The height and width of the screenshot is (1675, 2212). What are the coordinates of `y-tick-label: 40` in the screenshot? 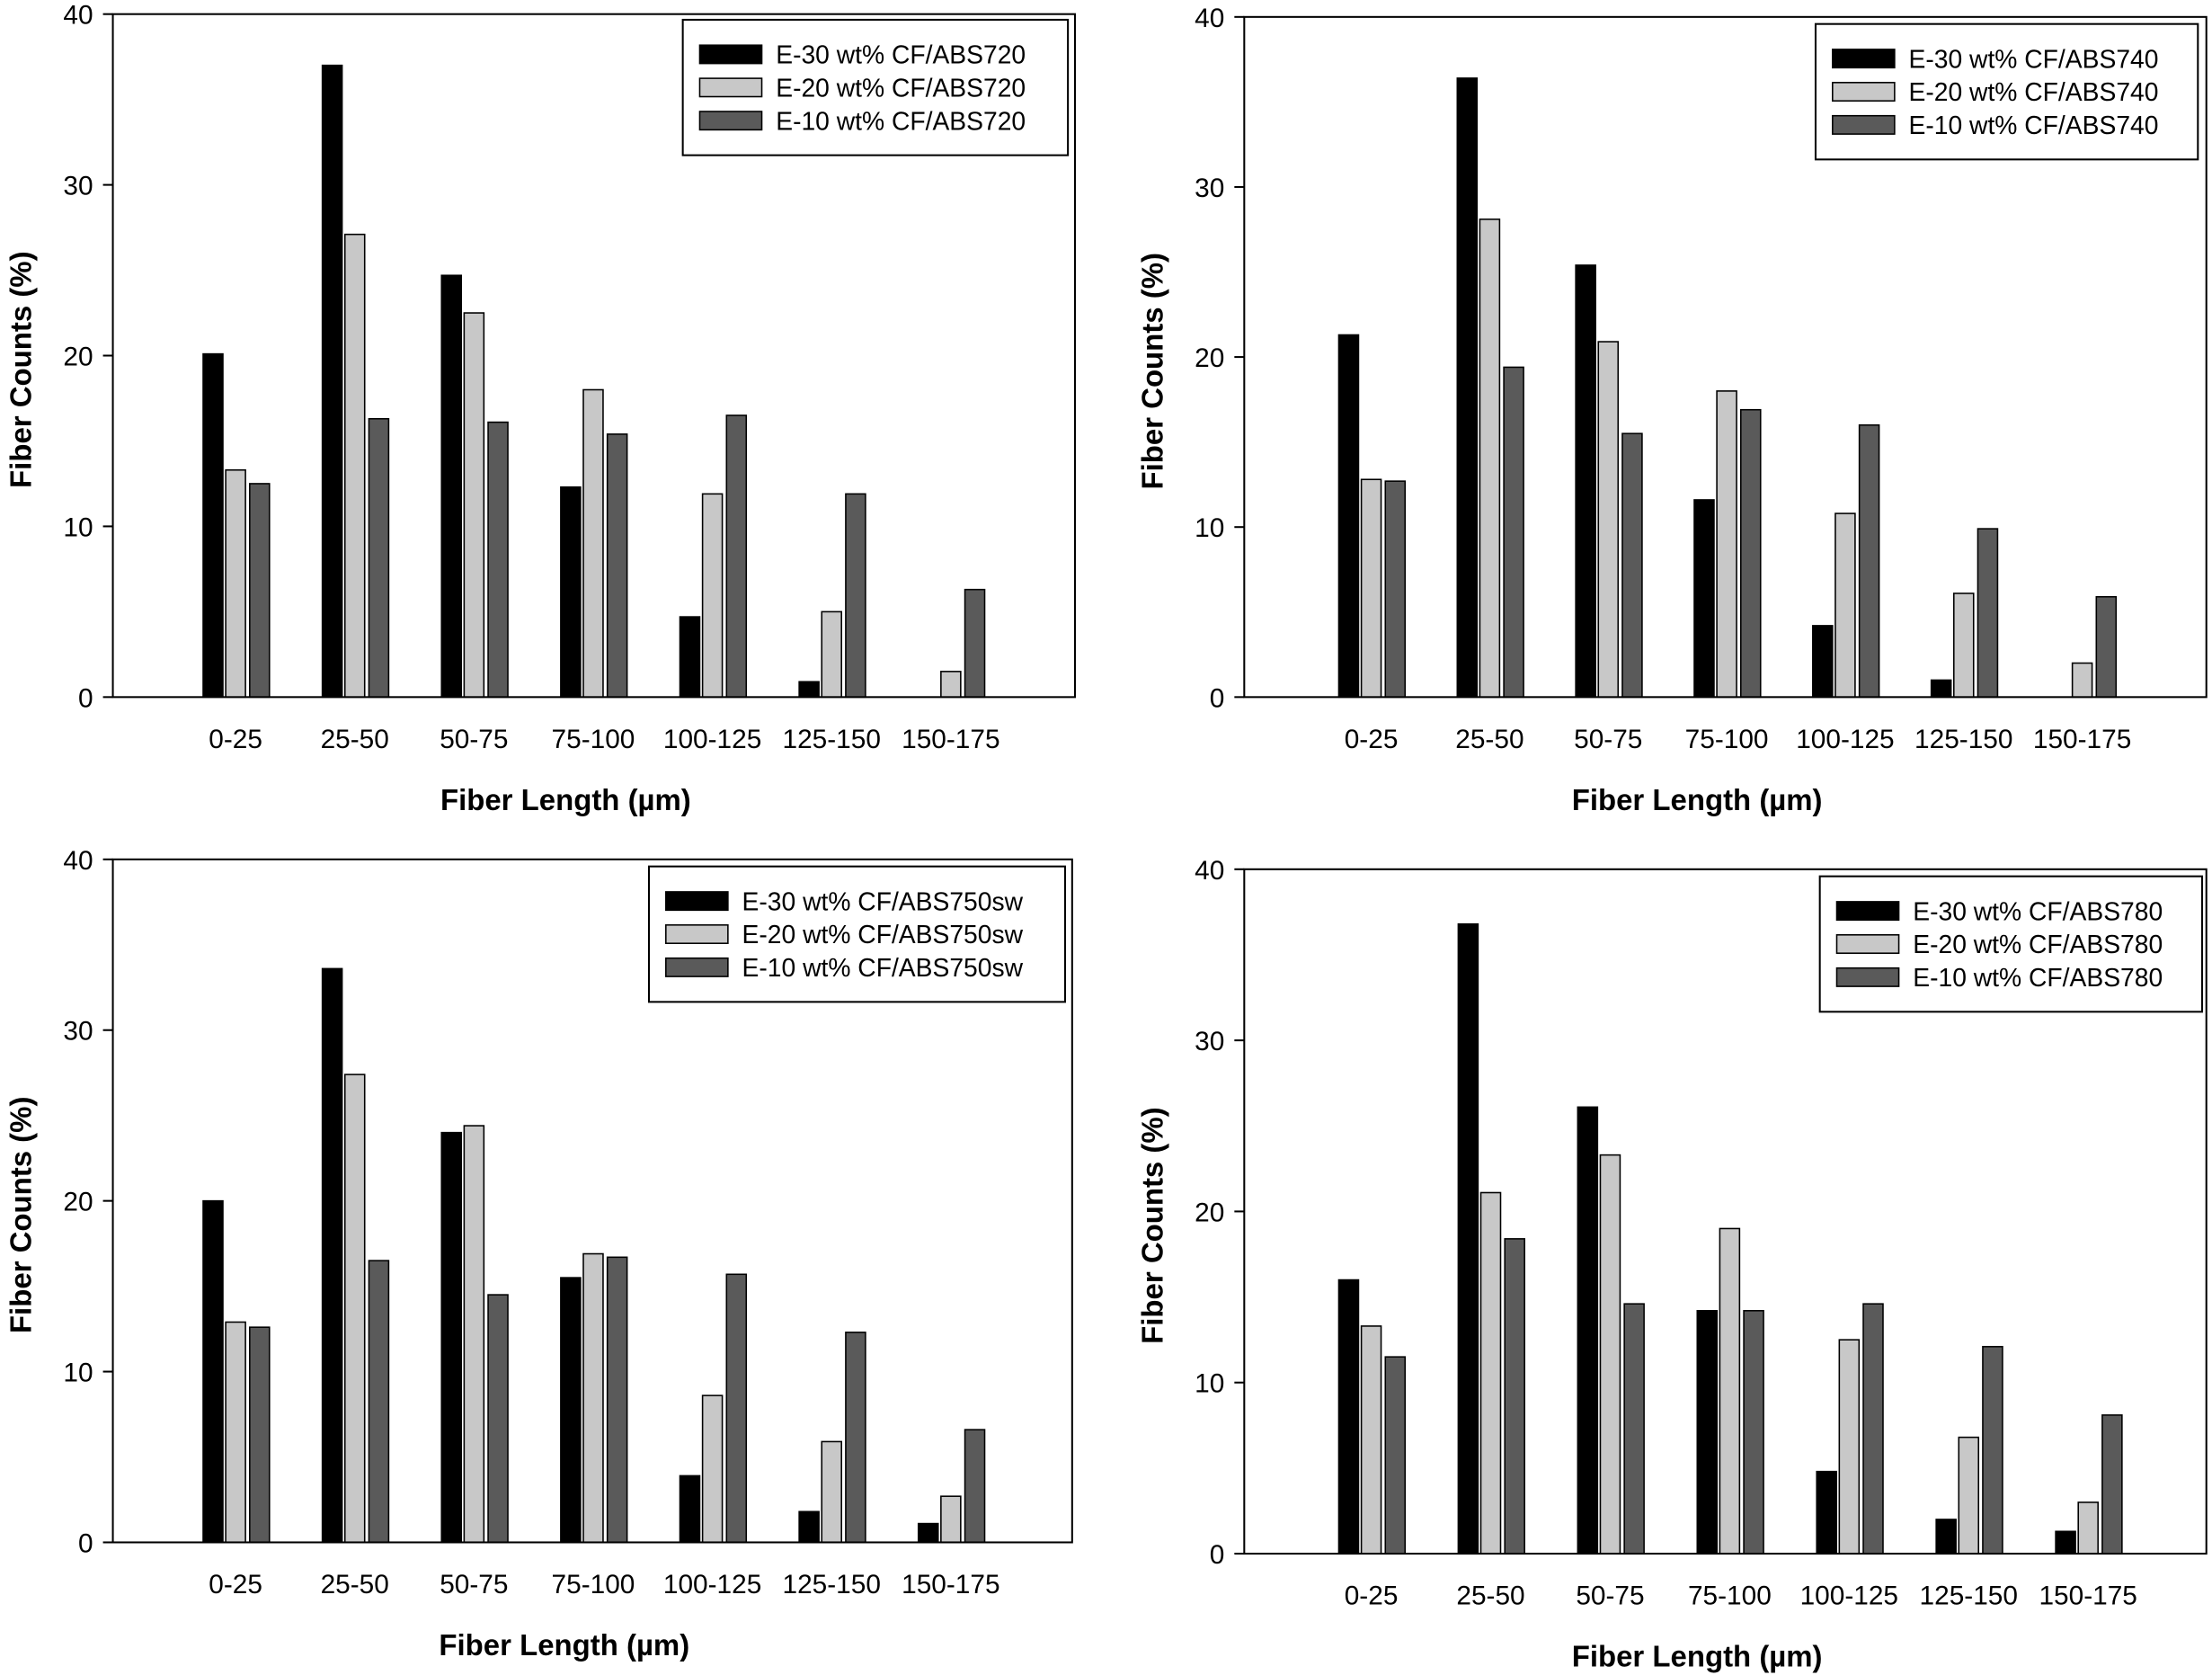 It's located at (1209, 871).